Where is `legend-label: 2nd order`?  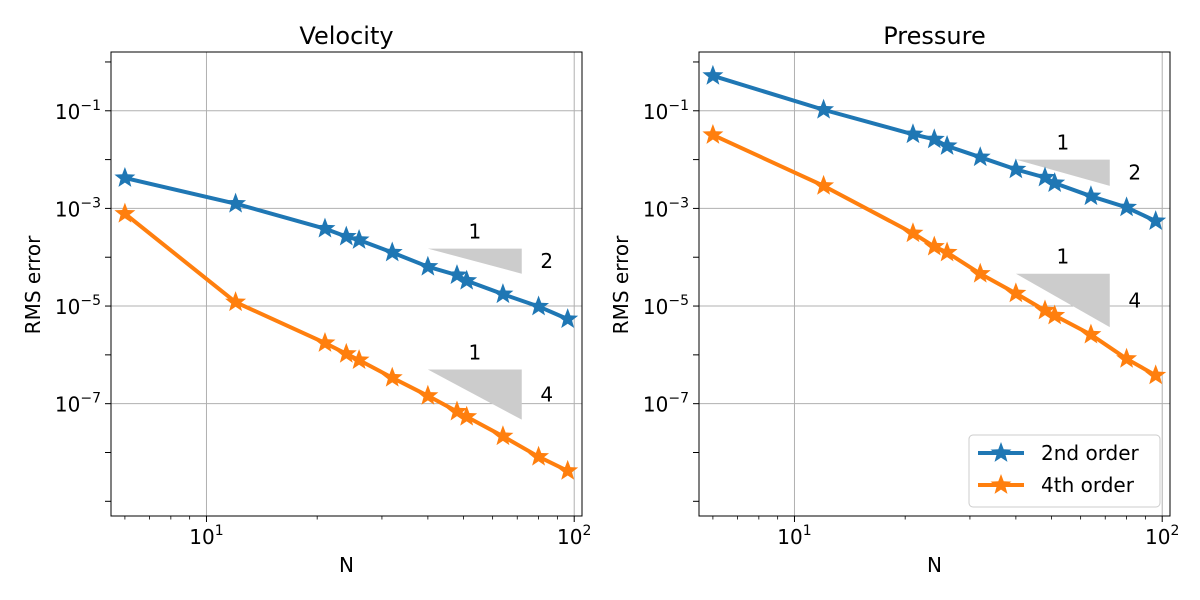 legend-label: 2nd order is located at coordinates (1090, 453).